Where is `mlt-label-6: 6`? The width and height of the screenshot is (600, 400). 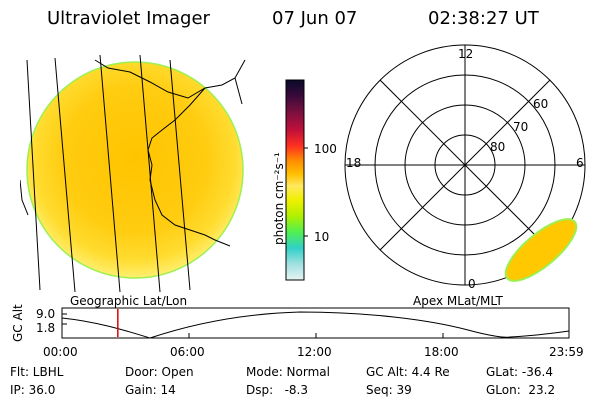 mlt-label-6: 6 is located at coordinates (580, 163).